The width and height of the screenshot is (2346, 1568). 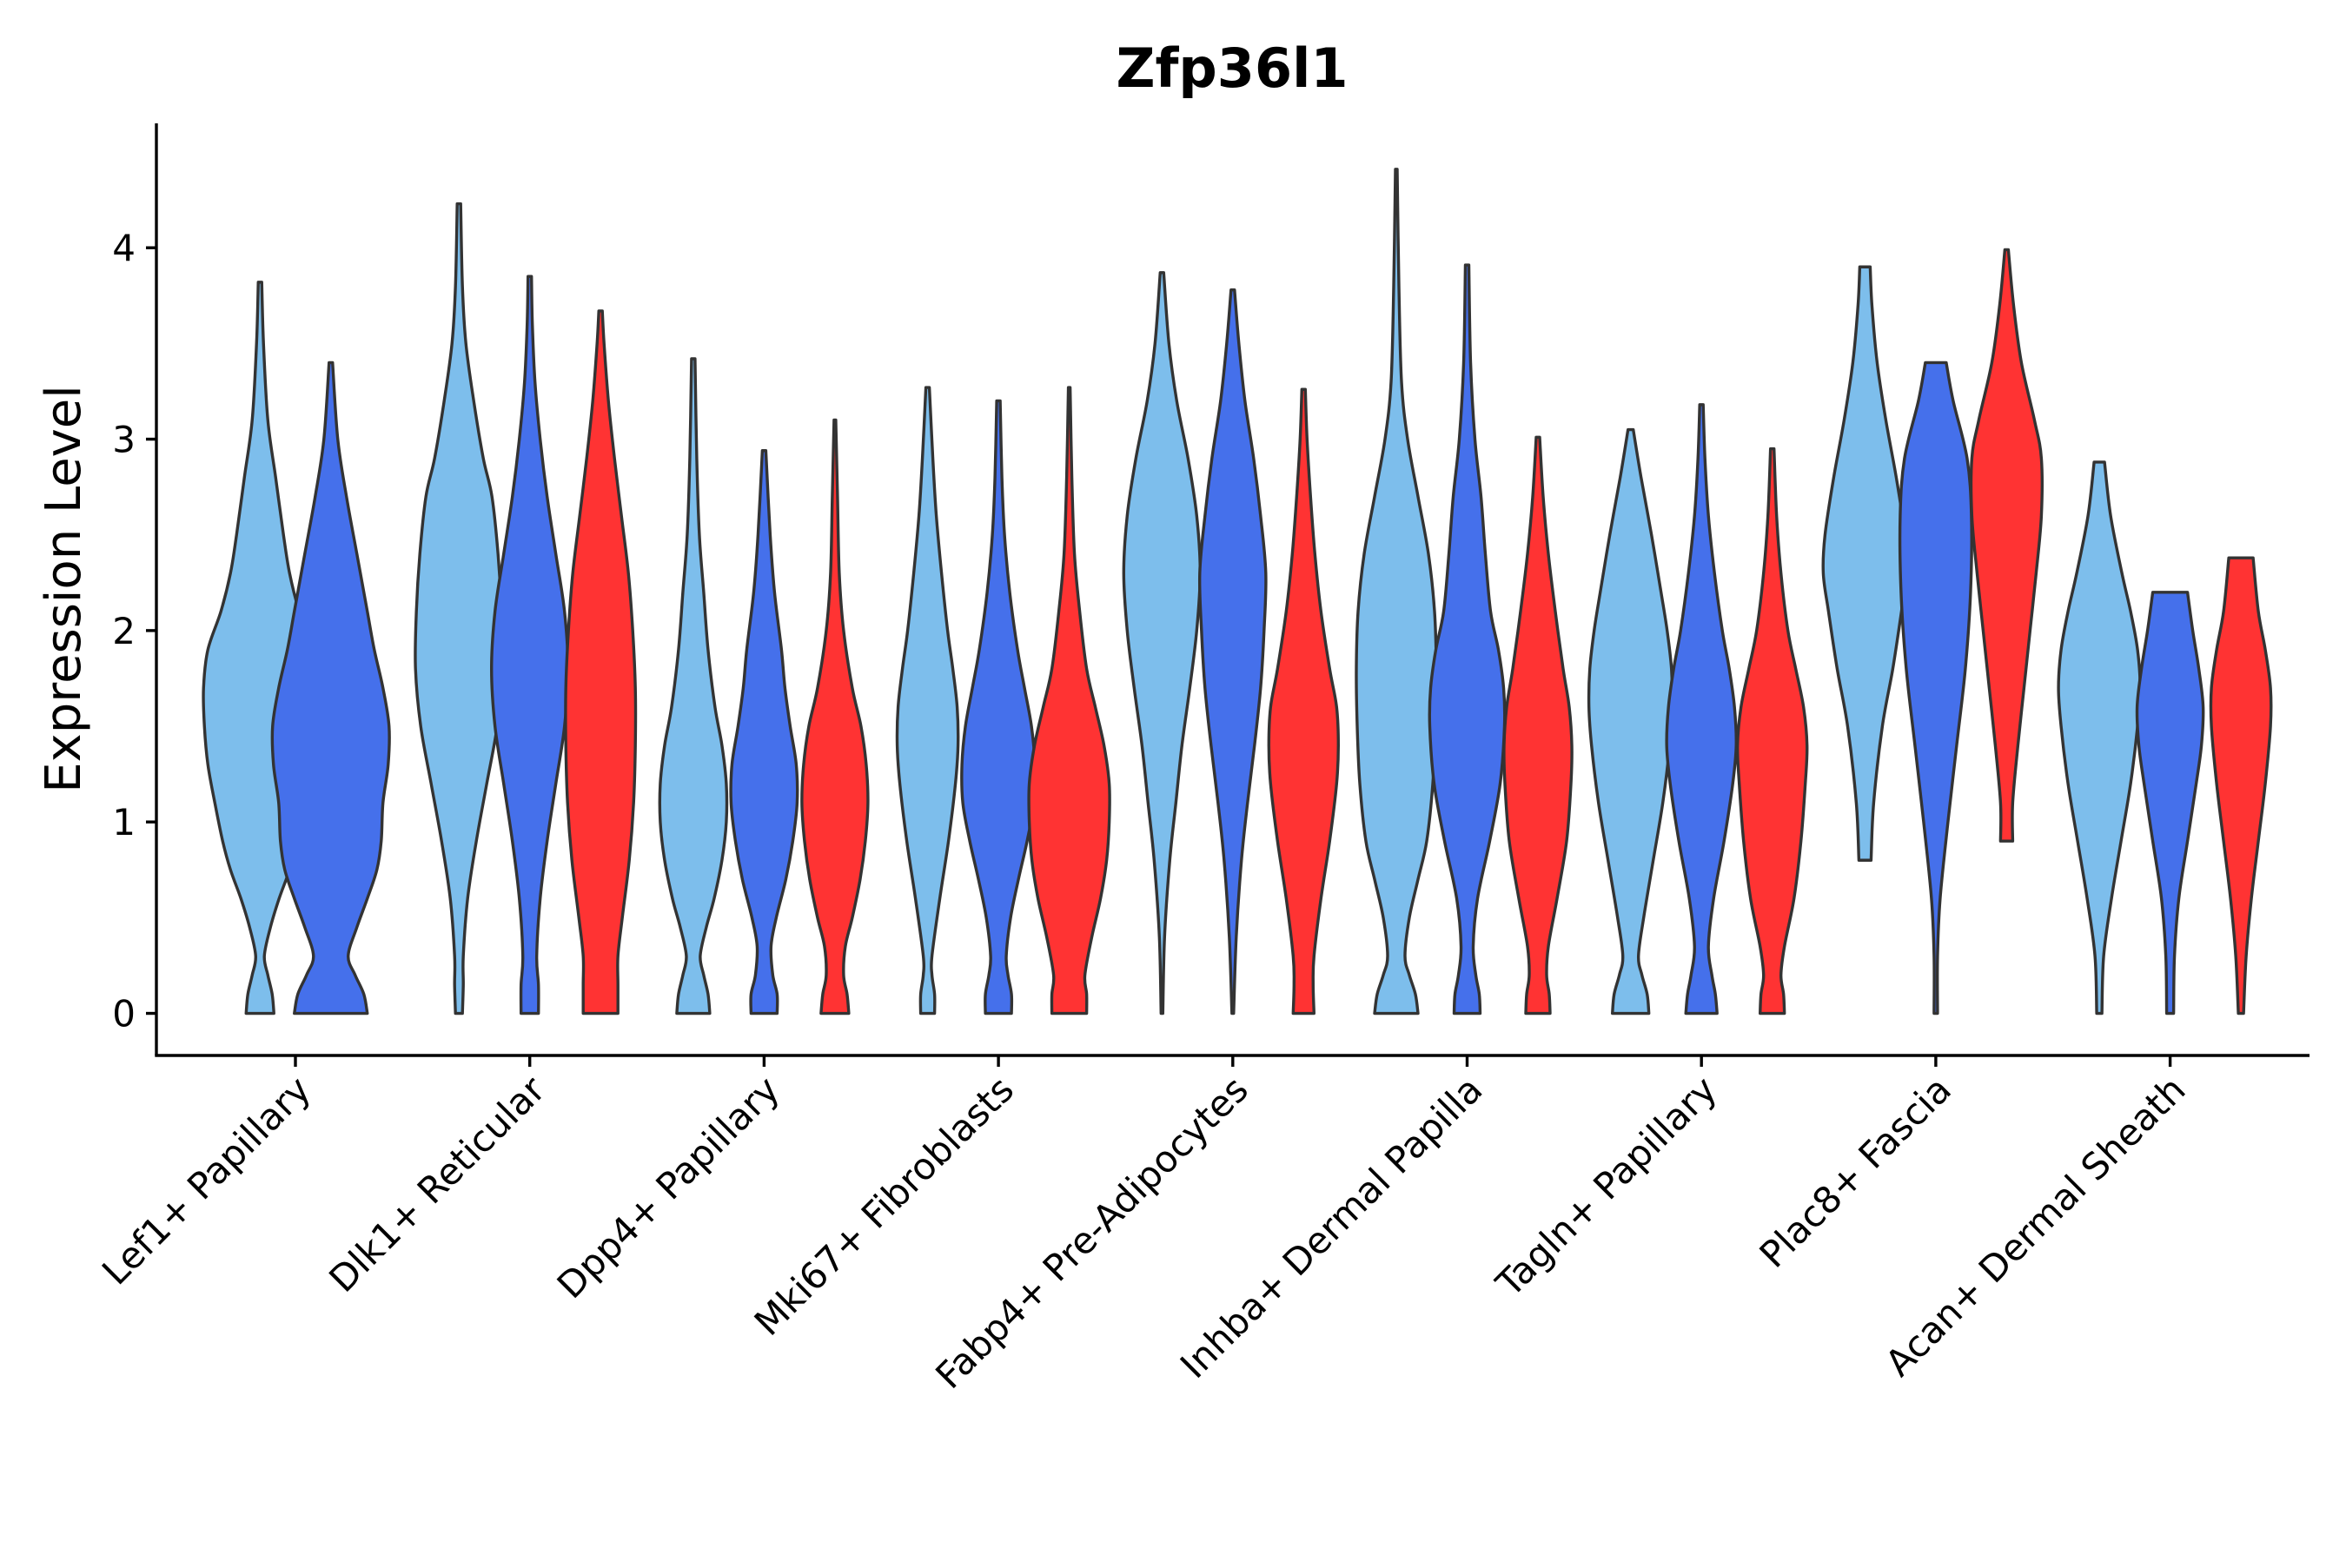 I want to click on y-tick-label: 2, so click(x=124, y=631).